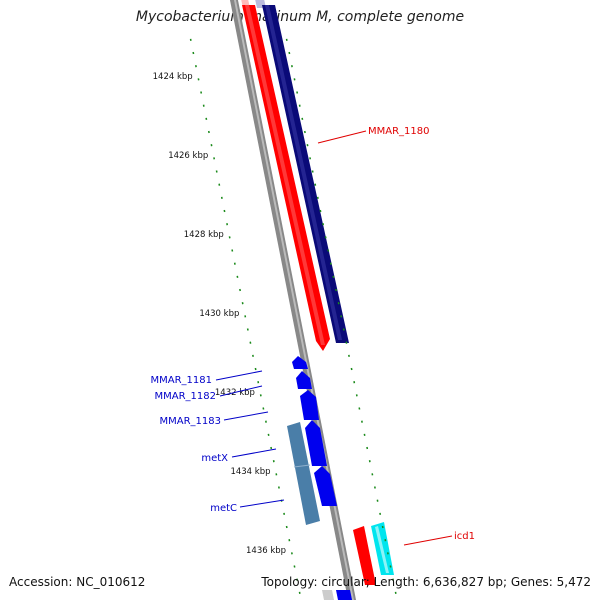 This screenshot has width=600, height=600. What do you see at coordinates (399, 131) in the screenshot?
I see `gene-label-mmar-1180: MMAR_1180` at bounding box center [399, 131].